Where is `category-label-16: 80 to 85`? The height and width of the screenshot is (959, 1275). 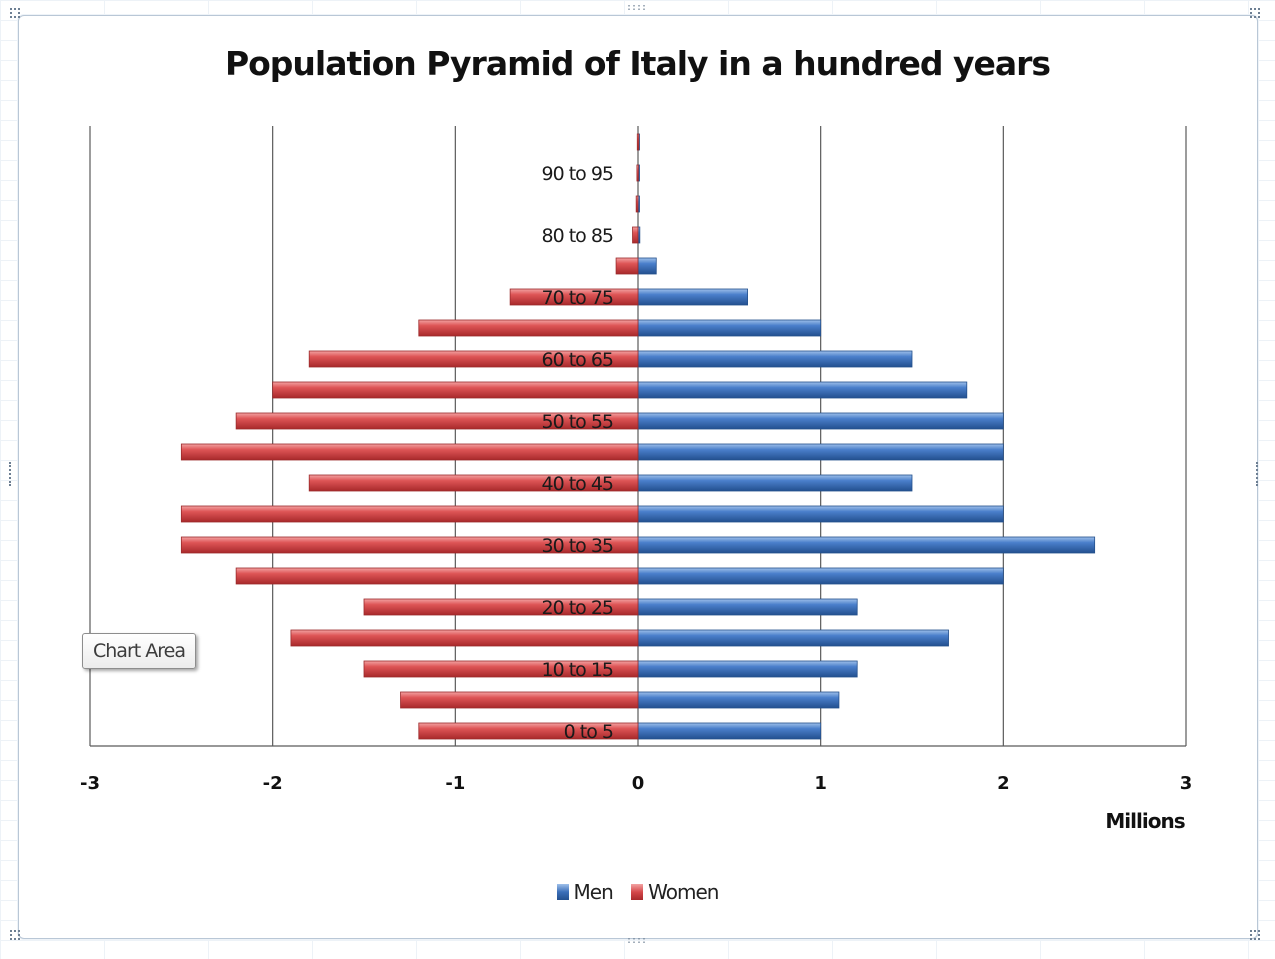 category-label-16: 80 to 85 is located at coordinates (577, 236).